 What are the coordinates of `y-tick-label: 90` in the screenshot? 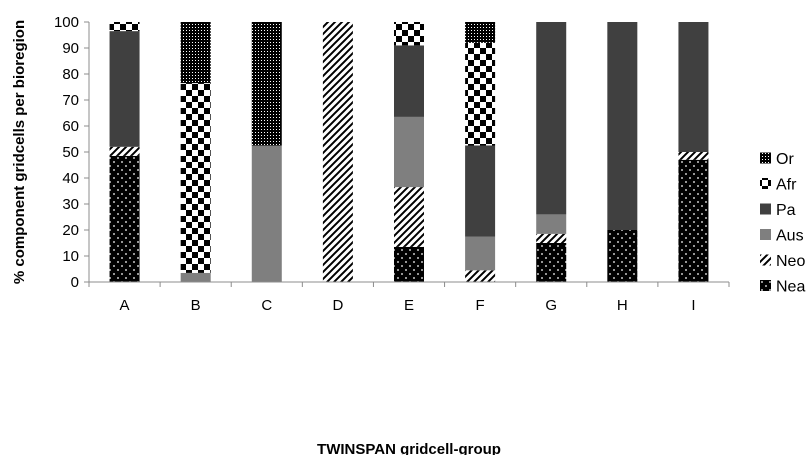 It's located at (70, 48).